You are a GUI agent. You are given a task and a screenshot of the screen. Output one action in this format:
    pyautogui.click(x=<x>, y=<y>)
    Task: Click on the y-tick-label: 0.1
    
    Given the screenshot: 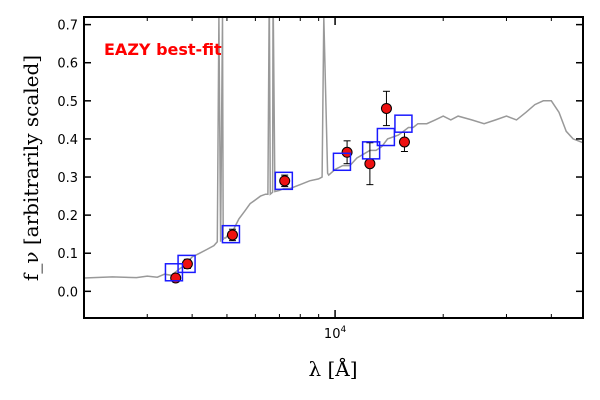 What is the action you would take?
    pyautogui.click(x=67, y=254)
    